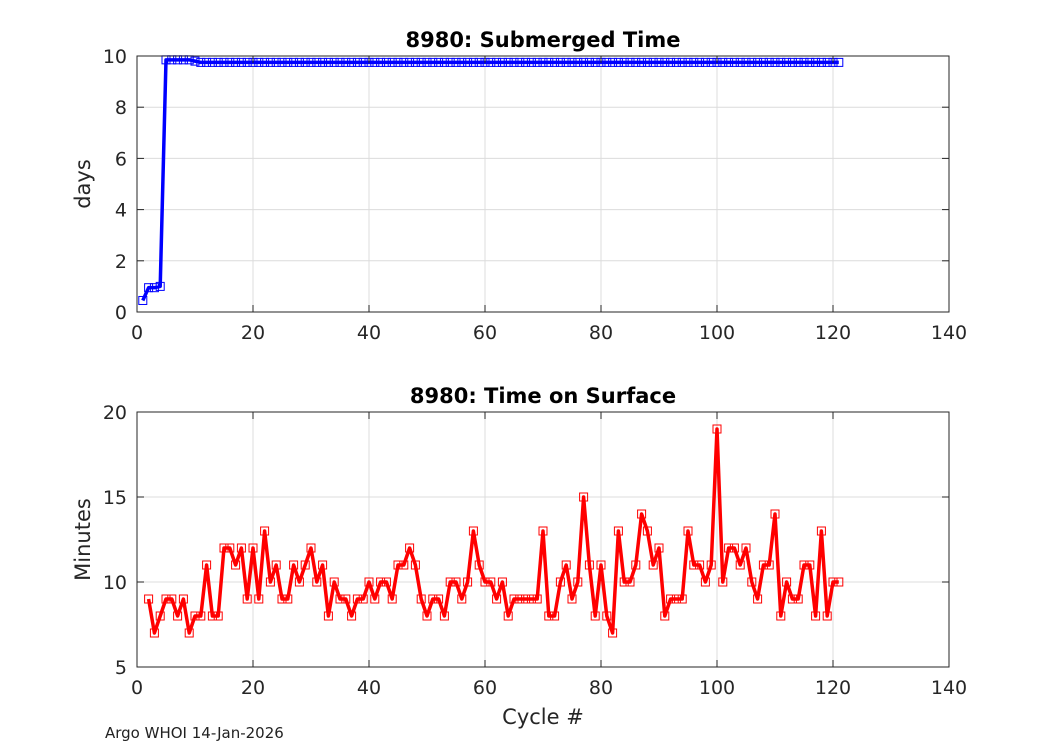 This screenshot has height=750, width=1050. What do you see at coordinates (369, 688) in the screenshot?
I see `chart2-xtick-label-2: 40` at bounding box center [369, 688].